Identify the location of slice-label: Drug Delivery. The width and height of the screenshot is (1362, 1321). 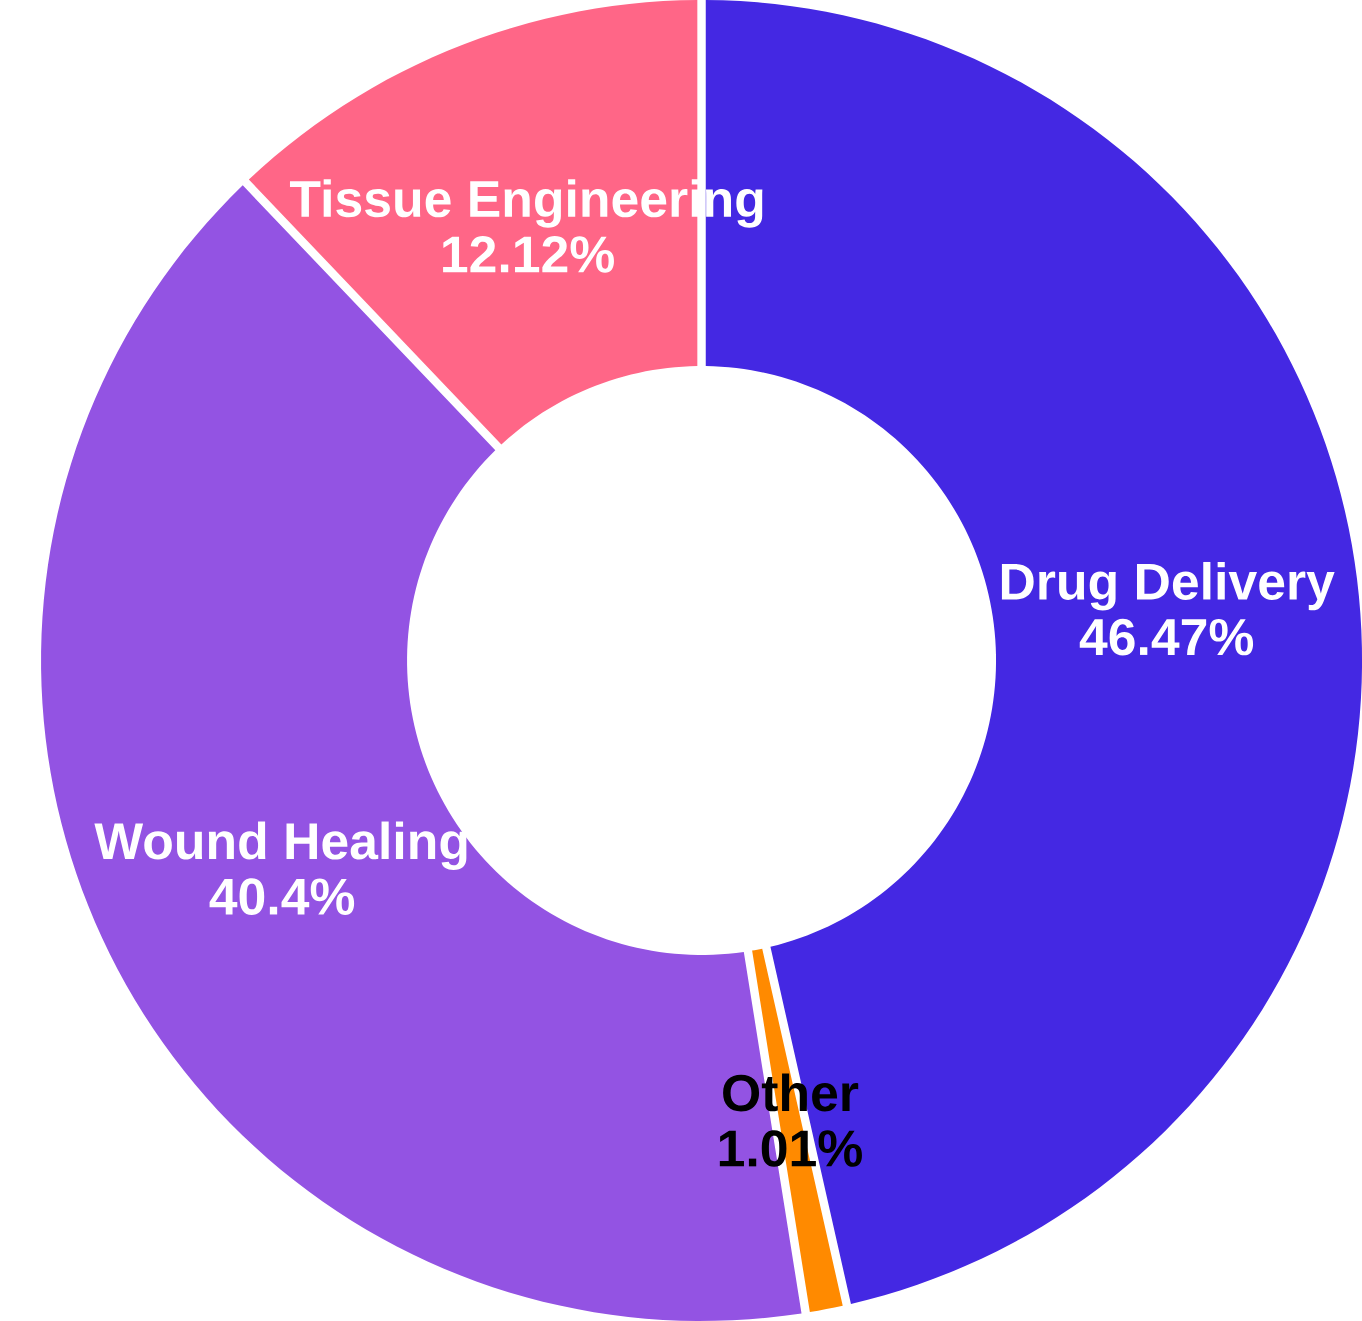
(1168, 586).